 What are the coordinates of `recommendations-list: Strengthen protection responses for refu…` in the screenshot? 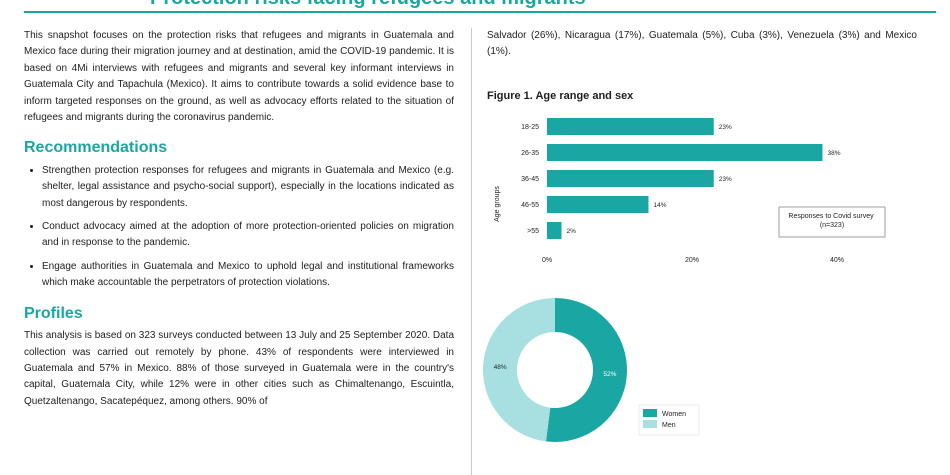 It's located at (239, 227).